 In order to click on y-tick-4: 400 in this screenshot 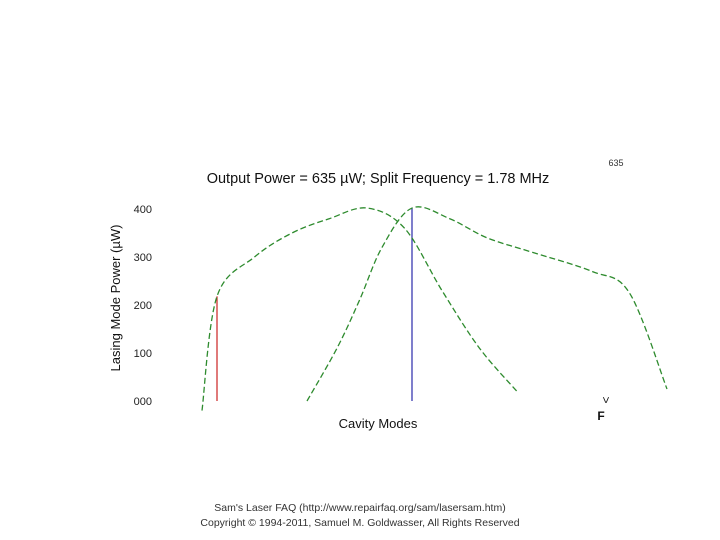, I will do `click(143, 210)`.